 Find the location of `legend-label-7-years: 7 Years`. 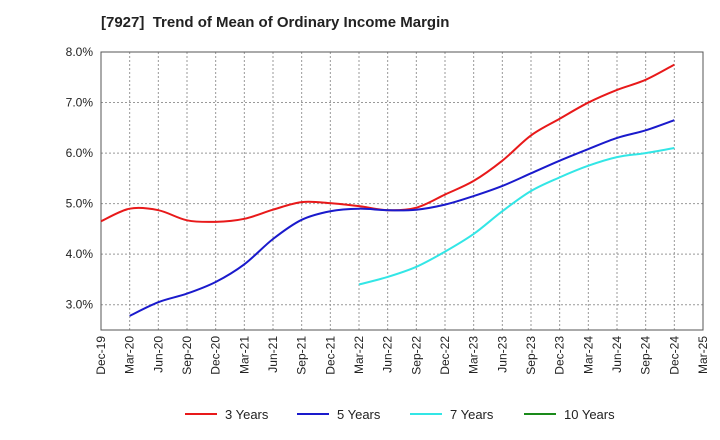

legend-label-7-years: 7 Years is located at coordinates (472, 414).